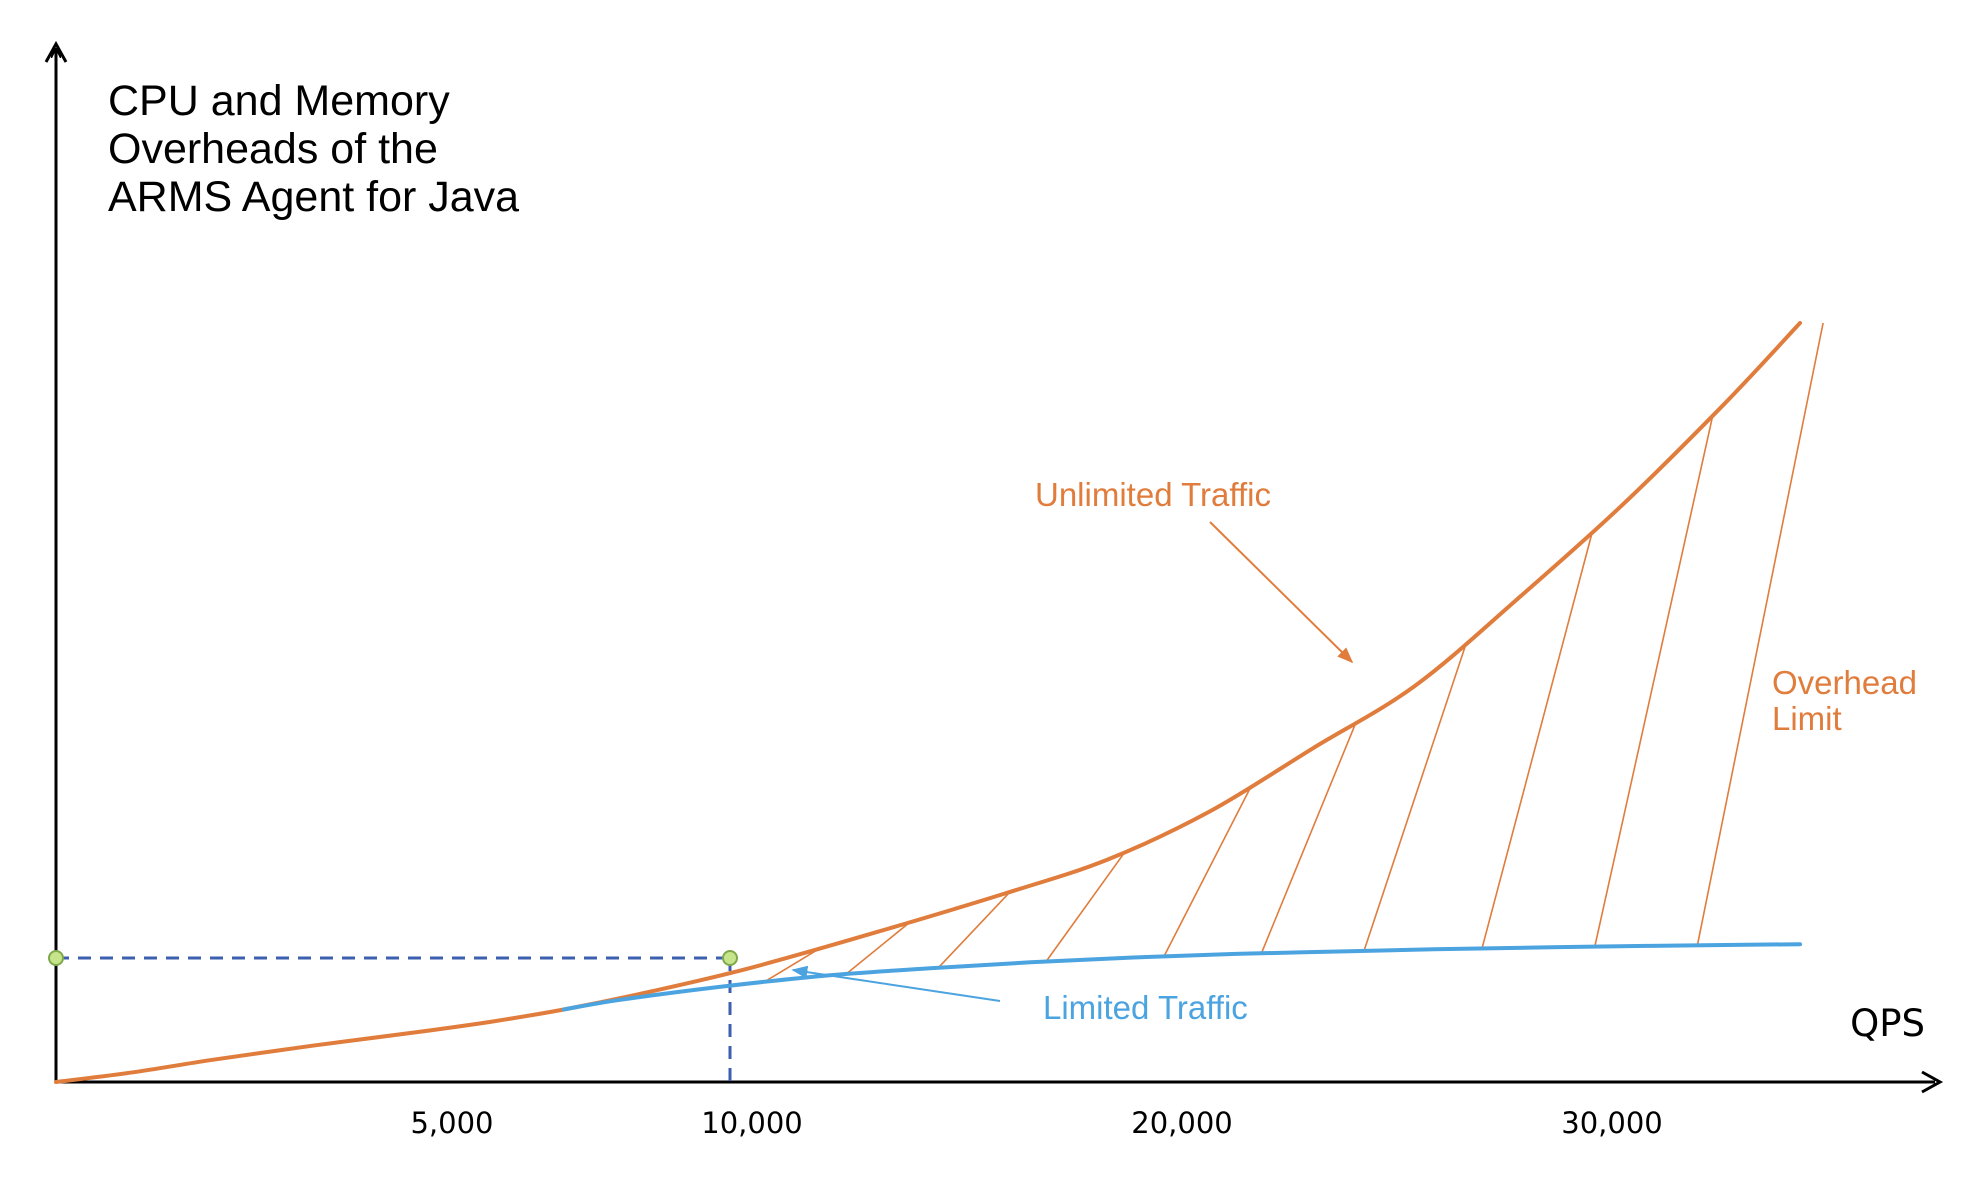 This screenshot has width=1982, height=1186. What do you see at coordinates (279, 101) in the screenshot?
I see `chart-title-line-1: CPU and Memory` at bounding box center [279, 101].